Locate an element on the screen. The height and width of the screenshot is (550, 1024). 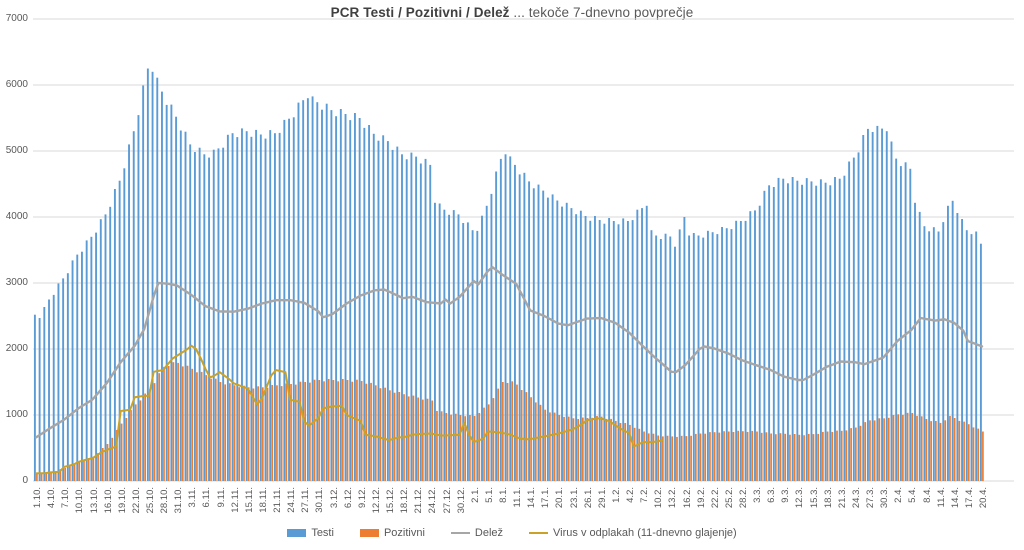
x-axis-label: 25.10. is located at coordinates (150, 500).